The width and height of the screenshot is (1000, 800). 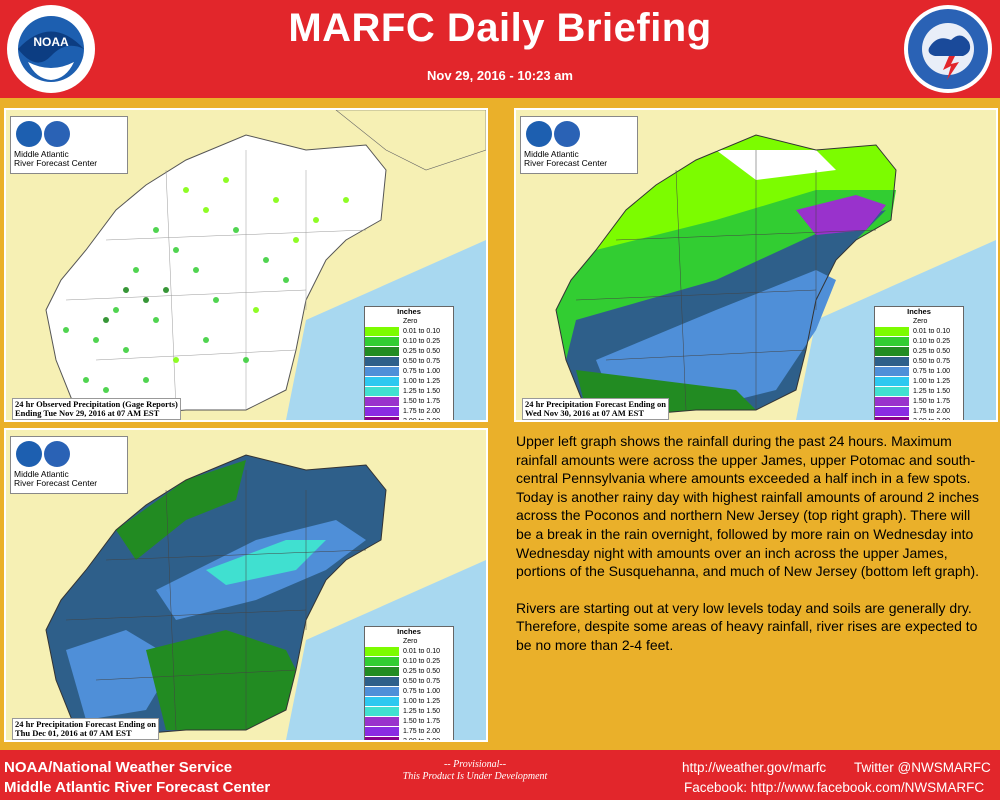 I want to click on legend-label: 0.75 to 1.00, so click(x=421, y=691).